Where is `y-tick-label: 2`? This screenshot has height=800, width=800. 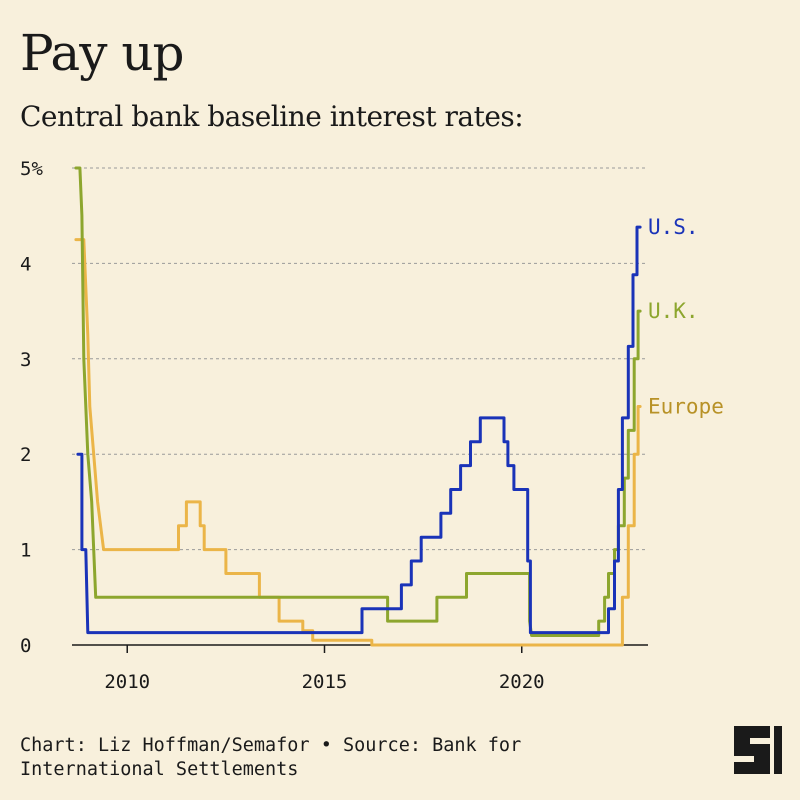 y-tick-label: 2 is located at coordinates (25, 455).